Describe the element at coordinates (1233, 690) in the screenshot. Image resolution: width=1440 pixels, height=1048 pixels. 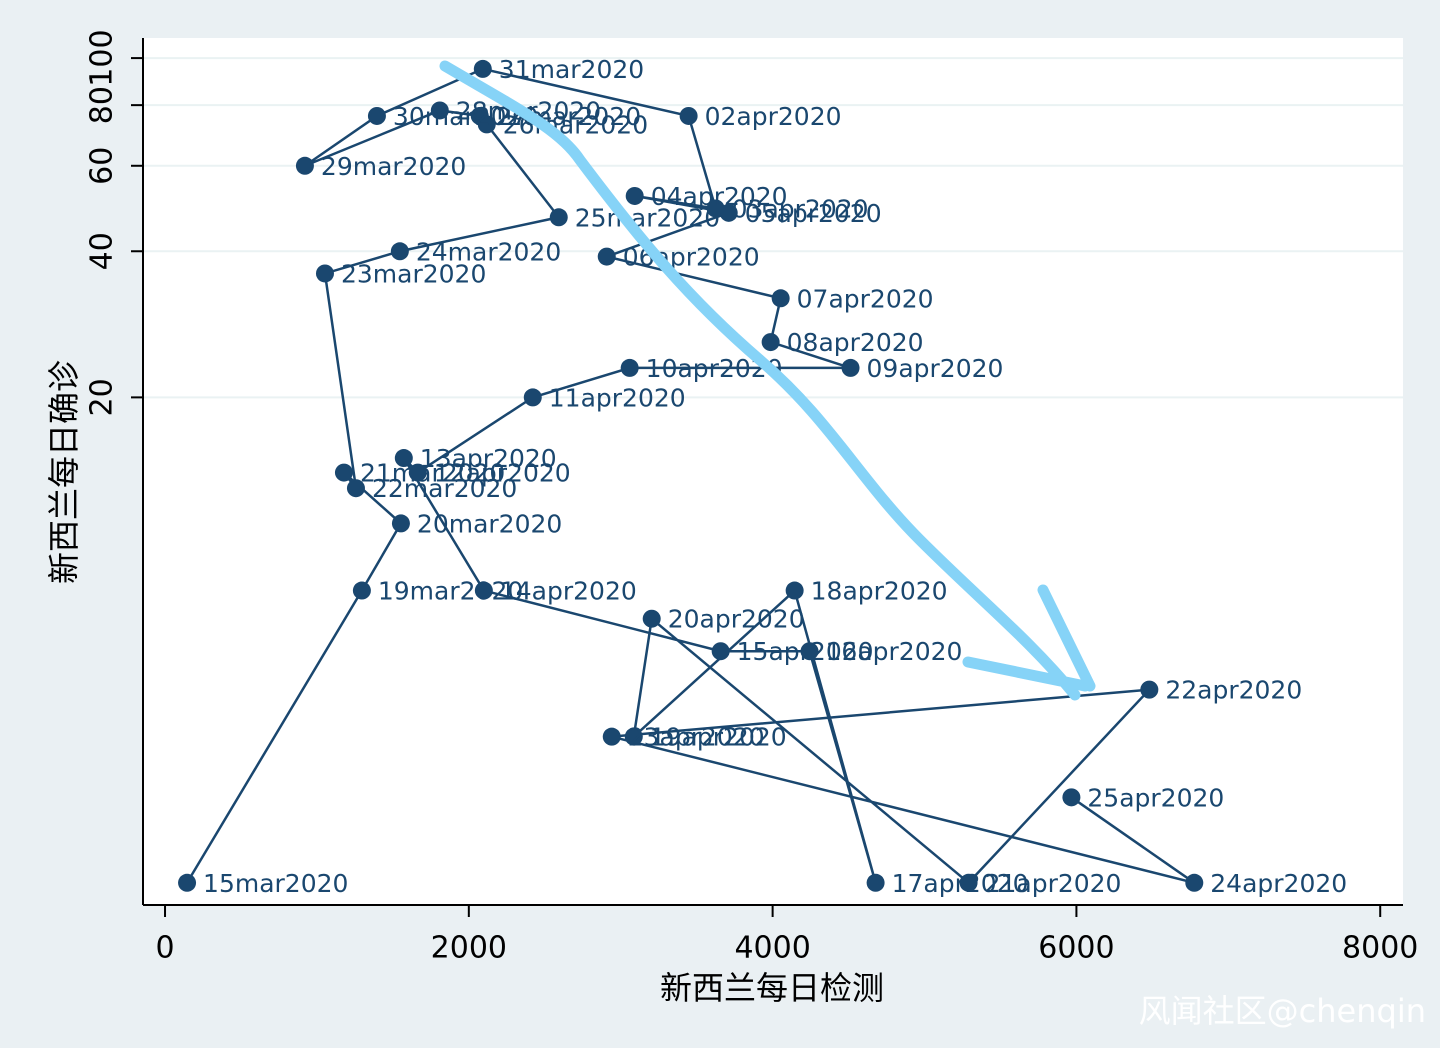
I see `point-label: 22apr2020` at that location.